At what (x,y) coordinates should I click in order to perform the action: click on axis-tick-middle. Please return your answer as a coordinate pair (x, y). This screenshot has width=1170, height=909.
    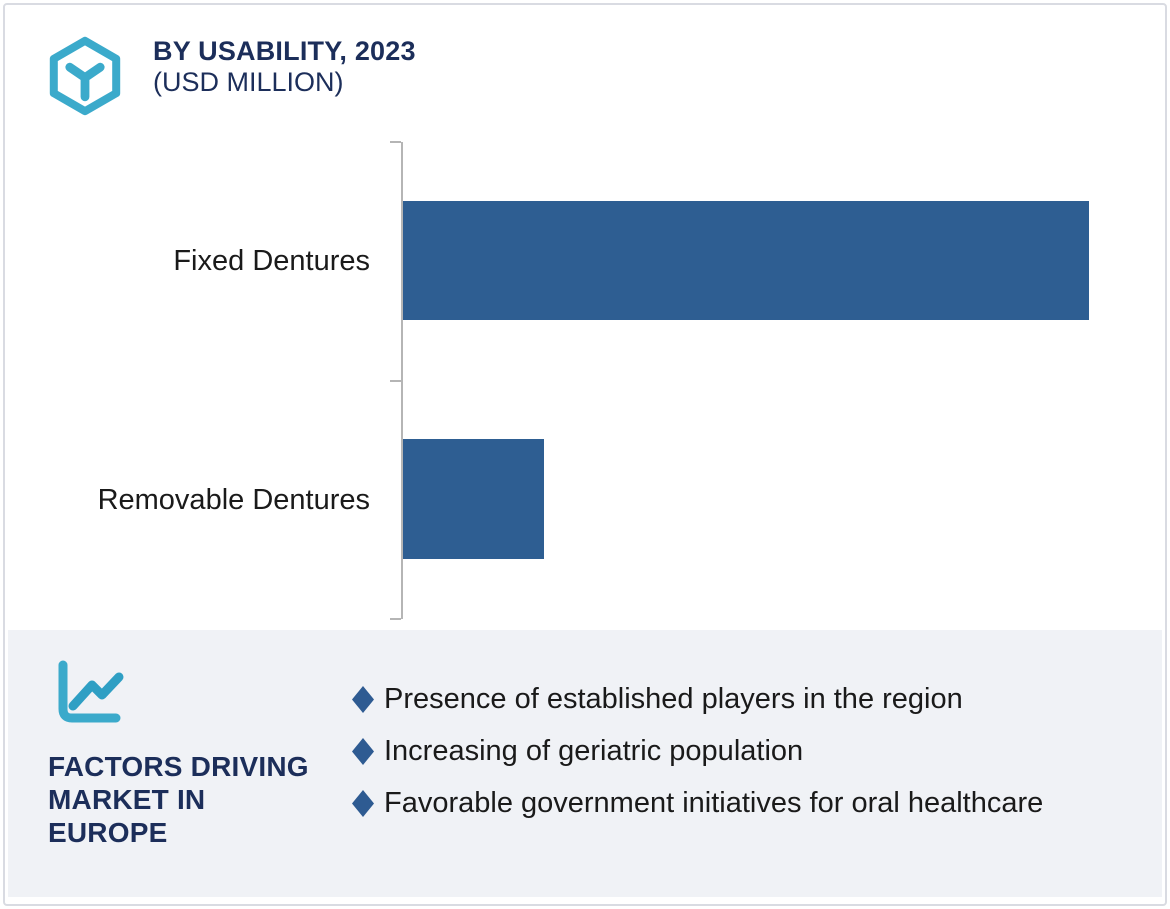
    Looking at the image, I should click on (395, 380).